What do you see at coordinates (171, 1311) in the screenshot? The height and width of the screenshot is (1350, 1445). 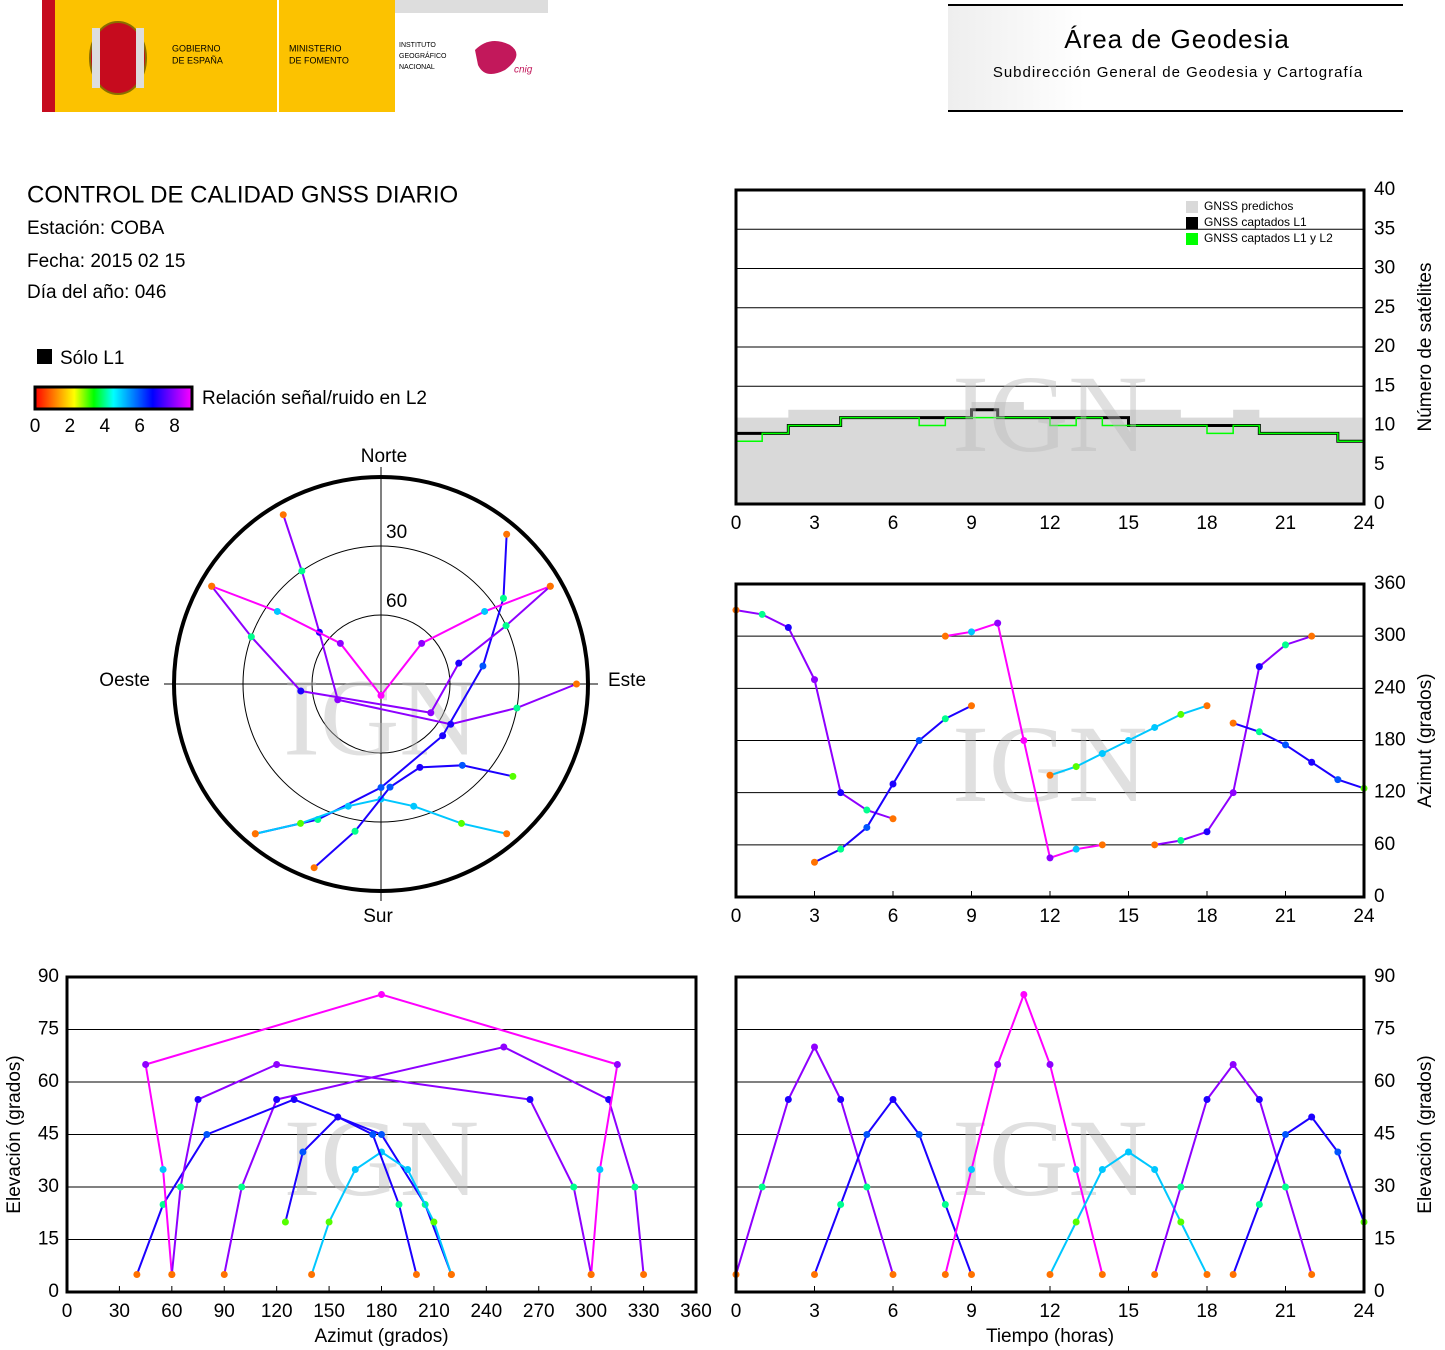 I see `x-tick-label: 60` at bounding box center [171, 1311].